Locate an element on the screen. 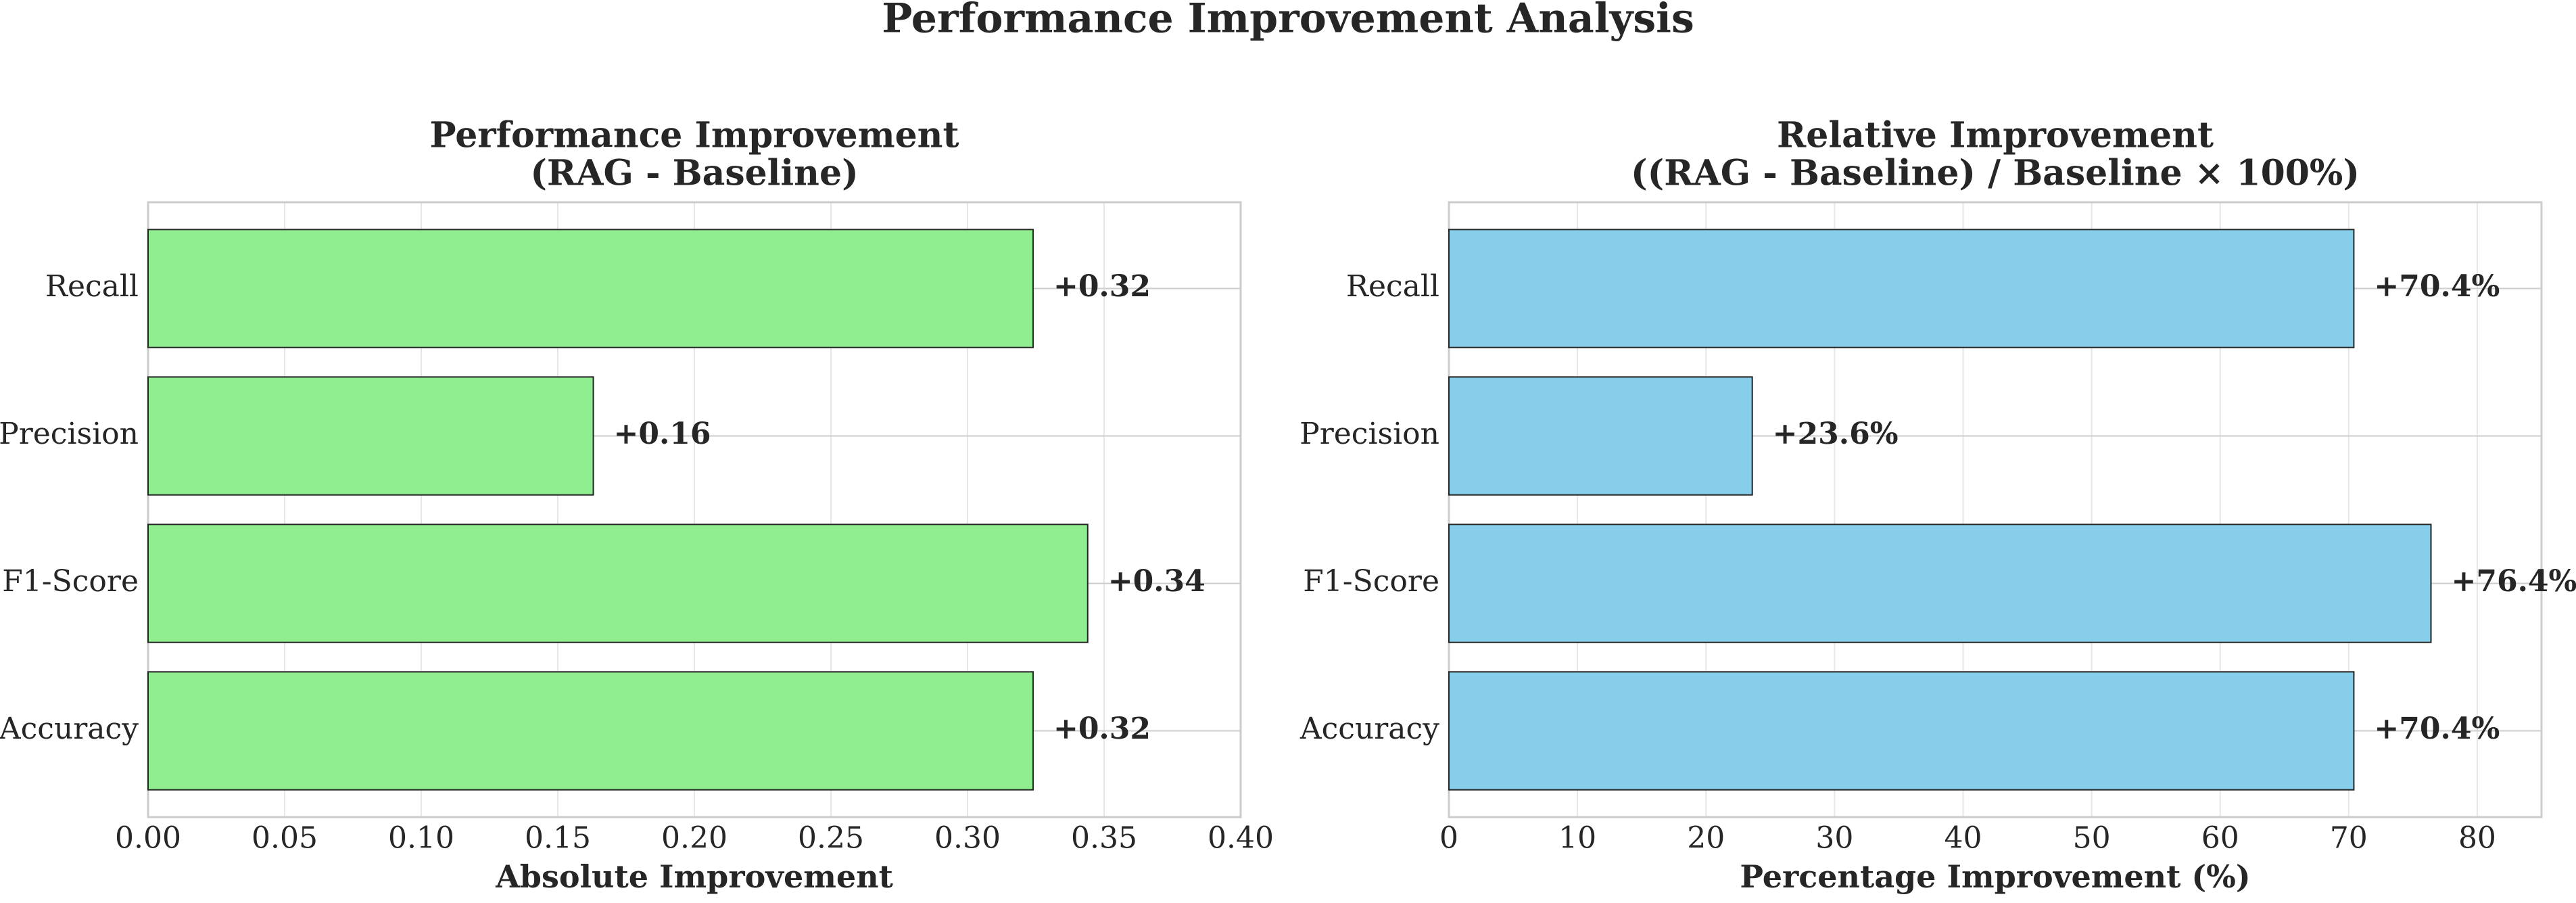 The width and height of the screenshot is (2576, 903). x-tick-label: 0.35 is located at coordinates (1104, 838).